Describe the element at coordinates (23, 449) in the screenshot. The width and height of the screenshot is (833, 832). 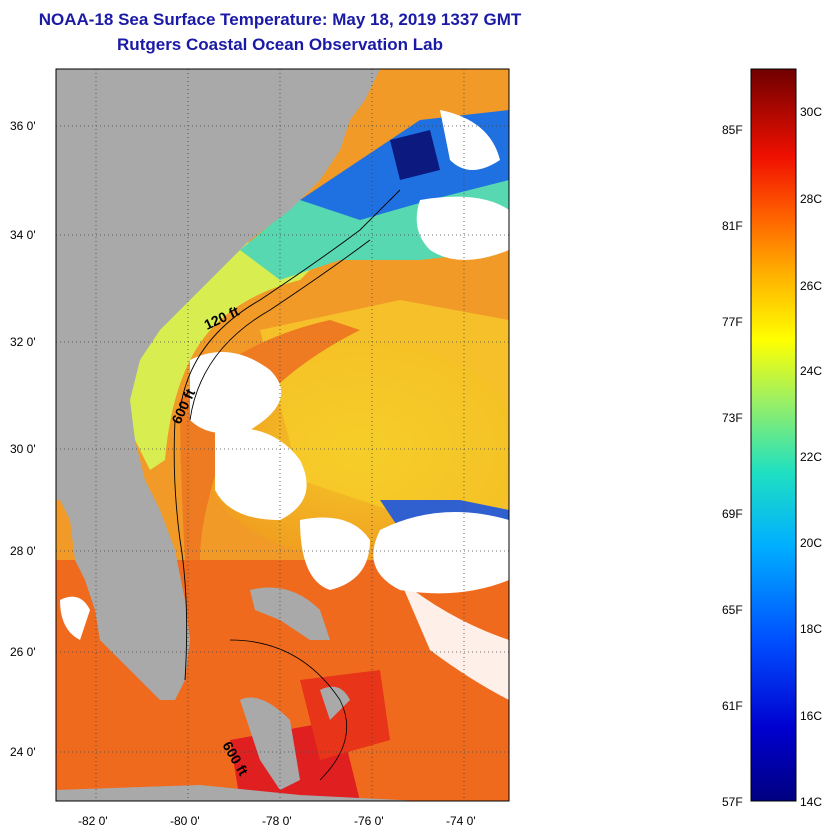
I see `lat-label: 30 0'` at that location.